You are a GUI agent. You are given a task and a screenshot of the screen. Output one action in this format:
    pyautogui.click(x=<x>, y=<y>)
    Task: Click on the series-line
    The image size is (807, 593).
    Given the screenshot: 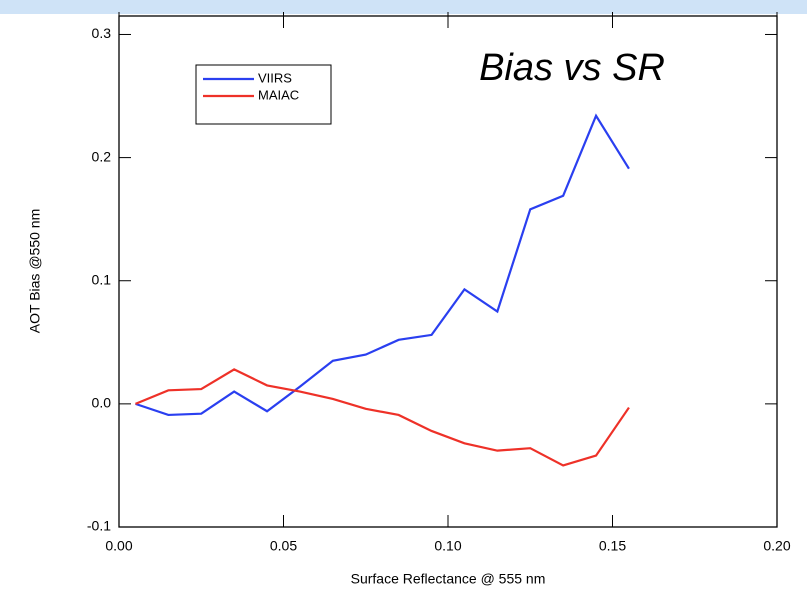 What is the action you would take?
    pyautogui.click(x=382, y=417)
    